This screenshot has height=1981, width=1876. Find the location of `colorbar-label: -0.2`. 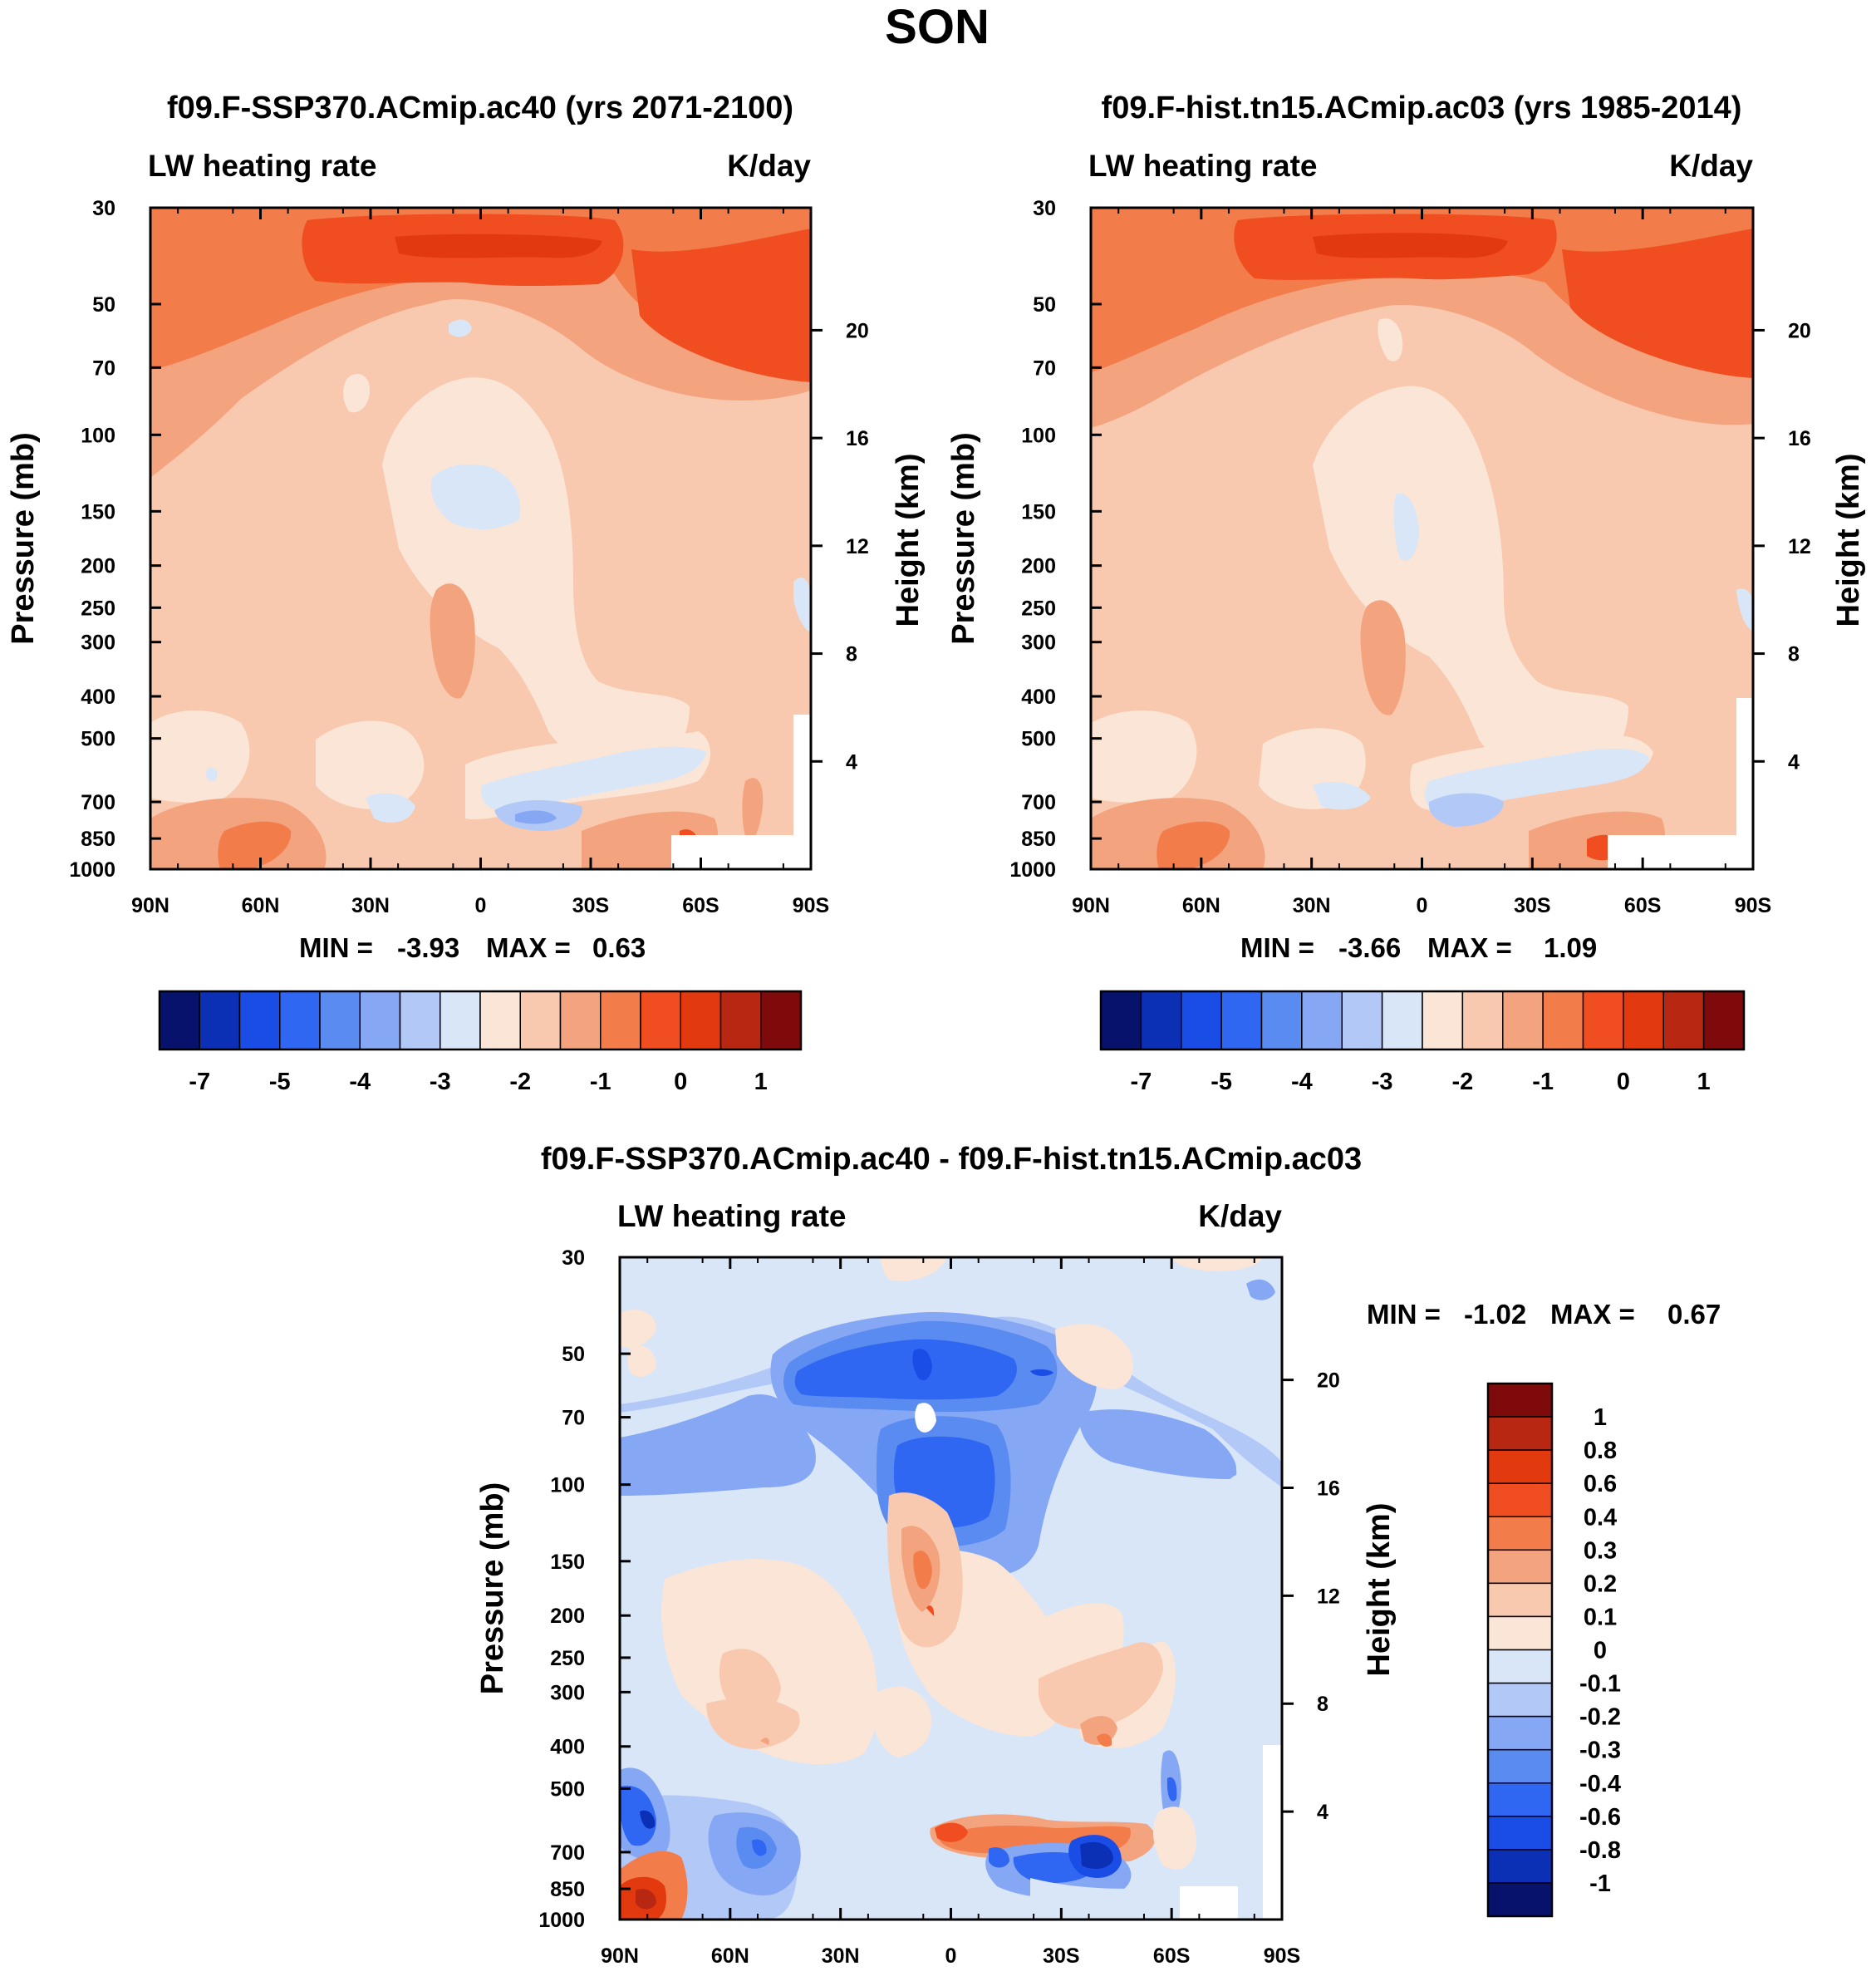

colorbar-label: -0.2 is located at coordinates (1600, 1717).